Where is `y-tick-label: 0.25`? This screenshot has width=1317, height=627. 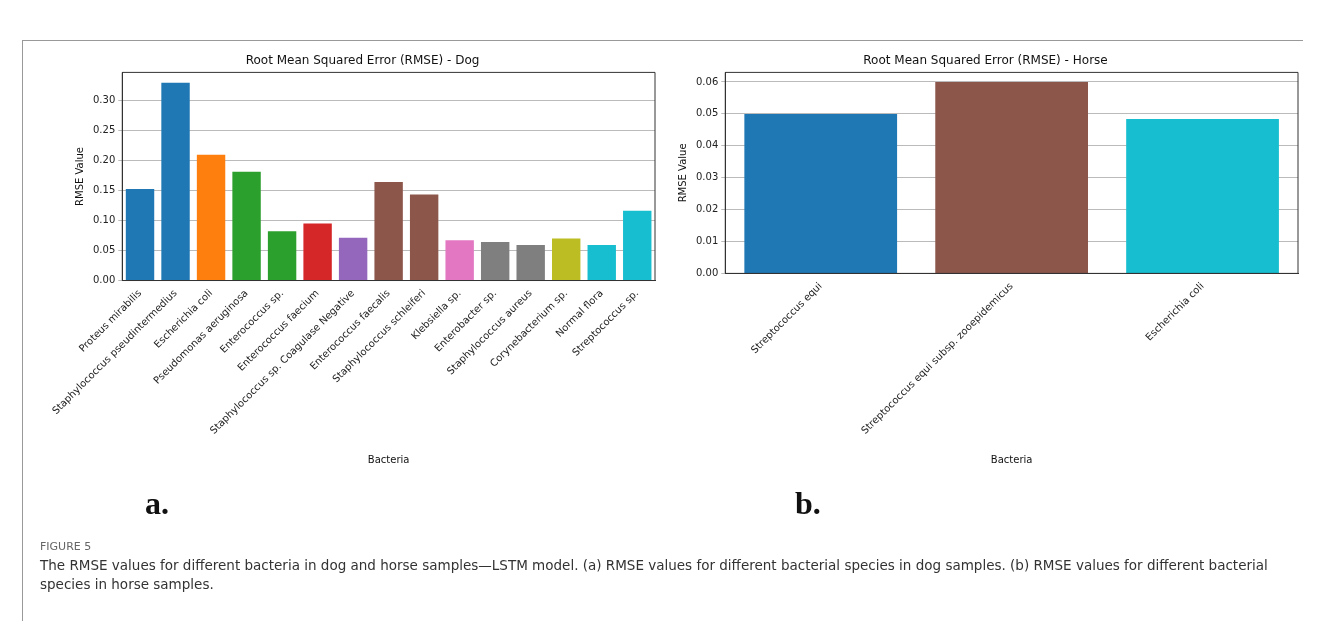
y-tick-label: 0.25 is located at coordinates (104, 129).